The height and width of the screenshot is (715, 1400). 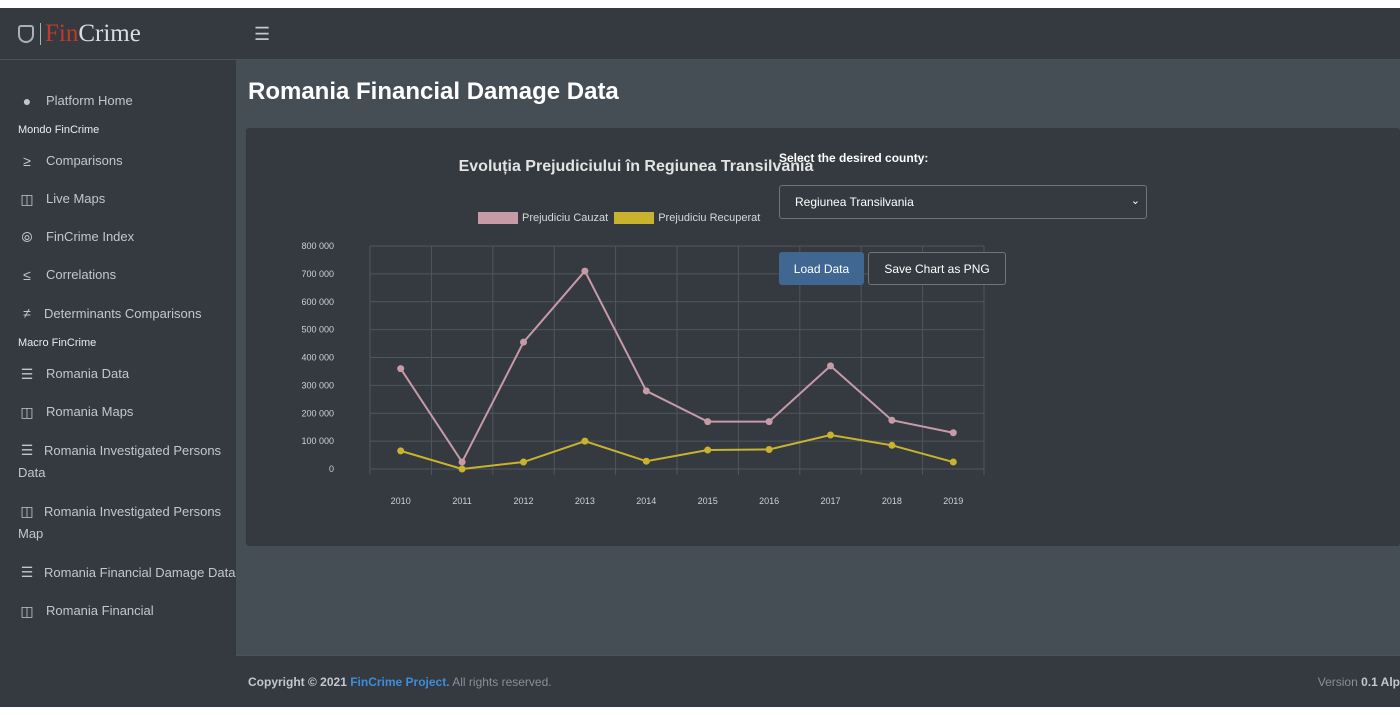 I want to click on footer-version: Version 0.1 Alp, so click(x=1359, y=682).